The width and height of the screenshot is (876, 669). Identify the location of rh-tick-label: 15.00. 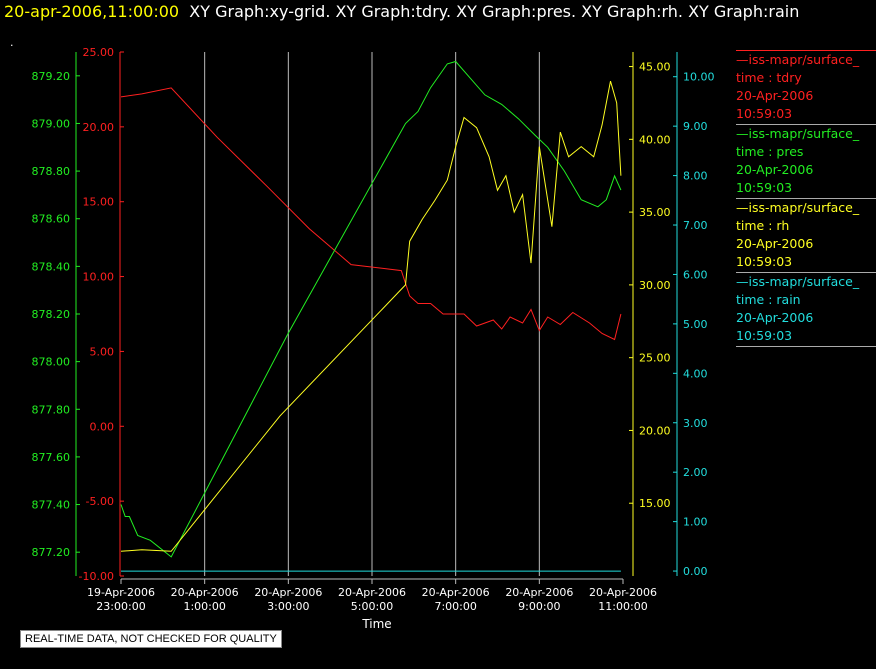
(655, 503).